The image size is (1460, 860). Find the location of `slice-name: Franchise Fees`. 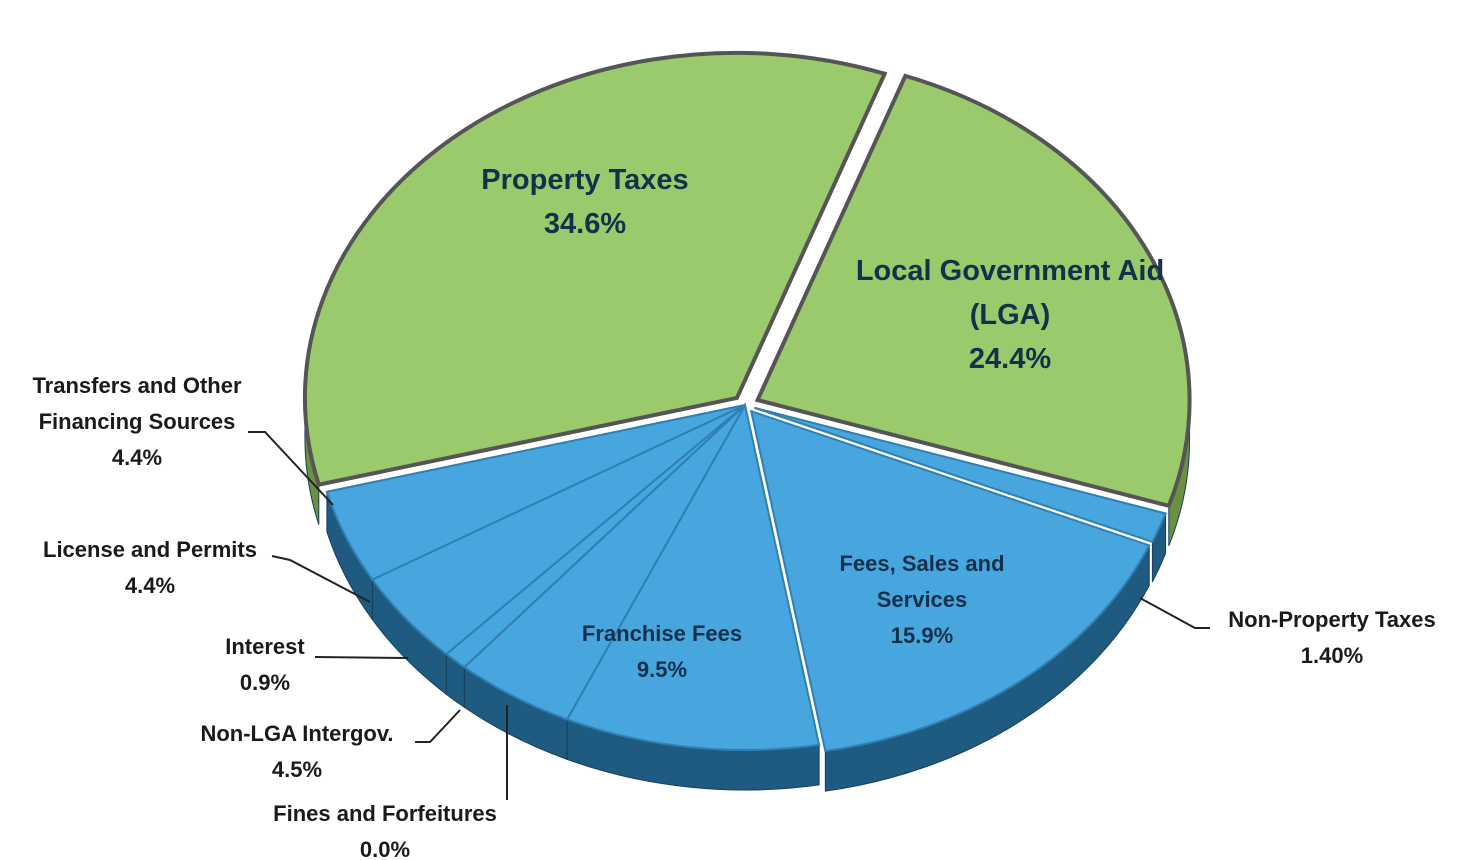

slice-name: Franchise Fees is located at coordinates (662, 633).